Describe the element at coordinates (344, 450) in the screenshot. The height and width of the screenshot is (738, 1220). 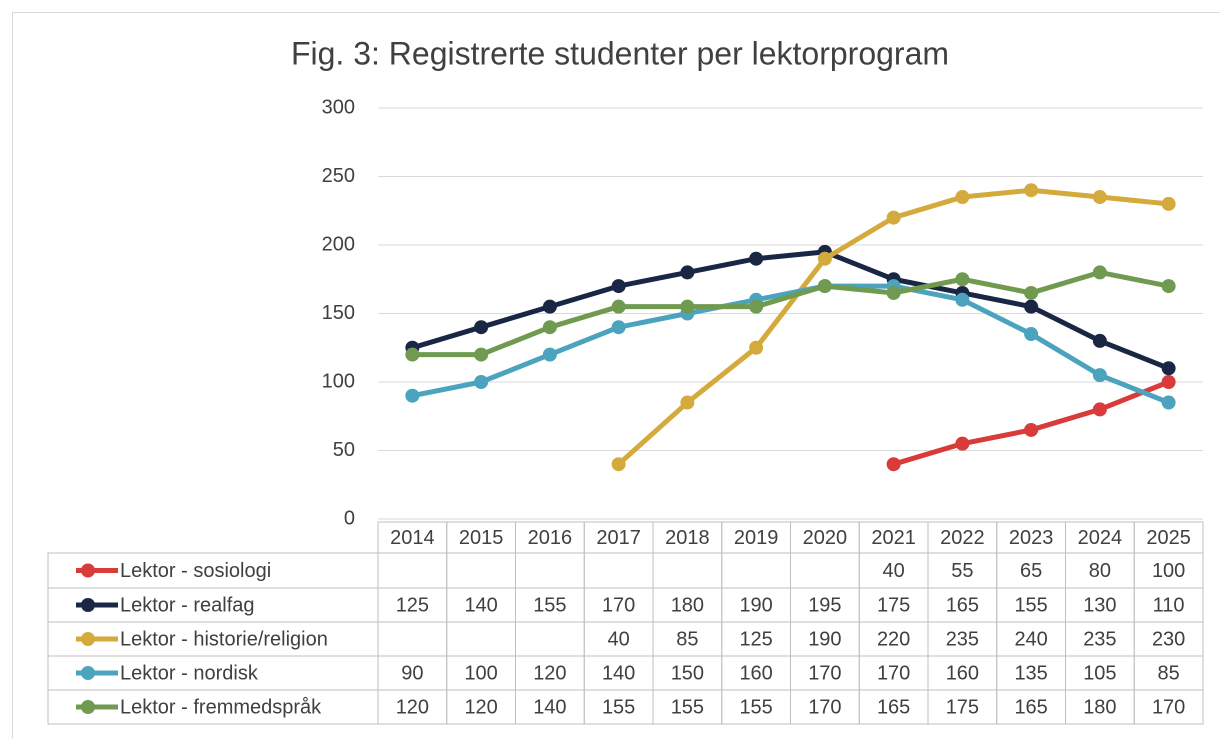
I see `y-tick-label: 50` at that location.